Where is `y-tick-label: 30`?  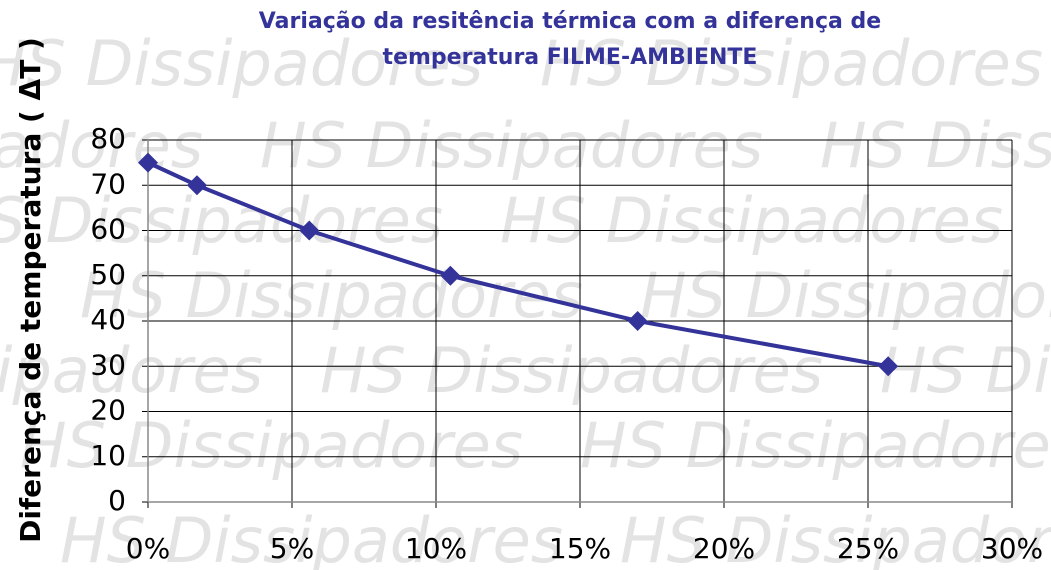 y-tick-label: 30 is located at coordinates (108, 364).